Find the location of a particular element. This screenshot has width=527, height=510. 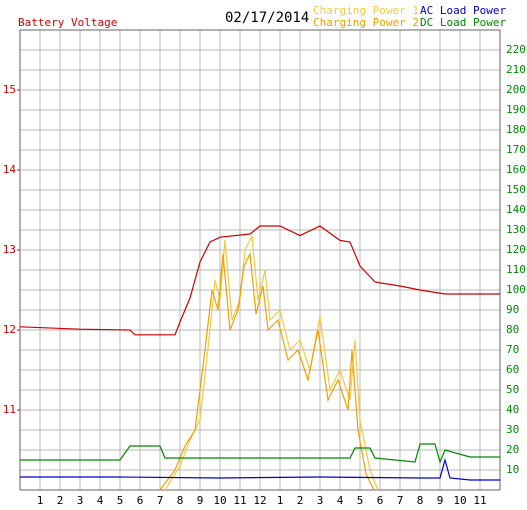

y2-tick-label: 180 is located at coordinates (516, 129).